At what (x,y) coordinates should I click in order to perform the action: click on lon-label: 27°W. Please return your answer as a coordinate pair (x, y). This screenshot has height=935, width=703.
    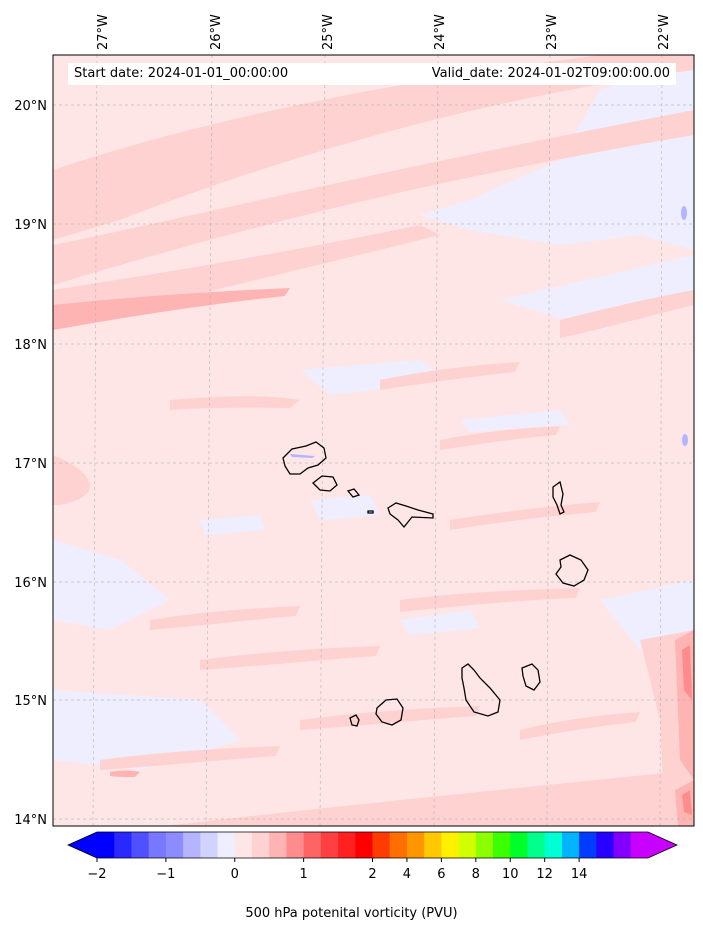
    Looking at the image, I should click on (103, 32).